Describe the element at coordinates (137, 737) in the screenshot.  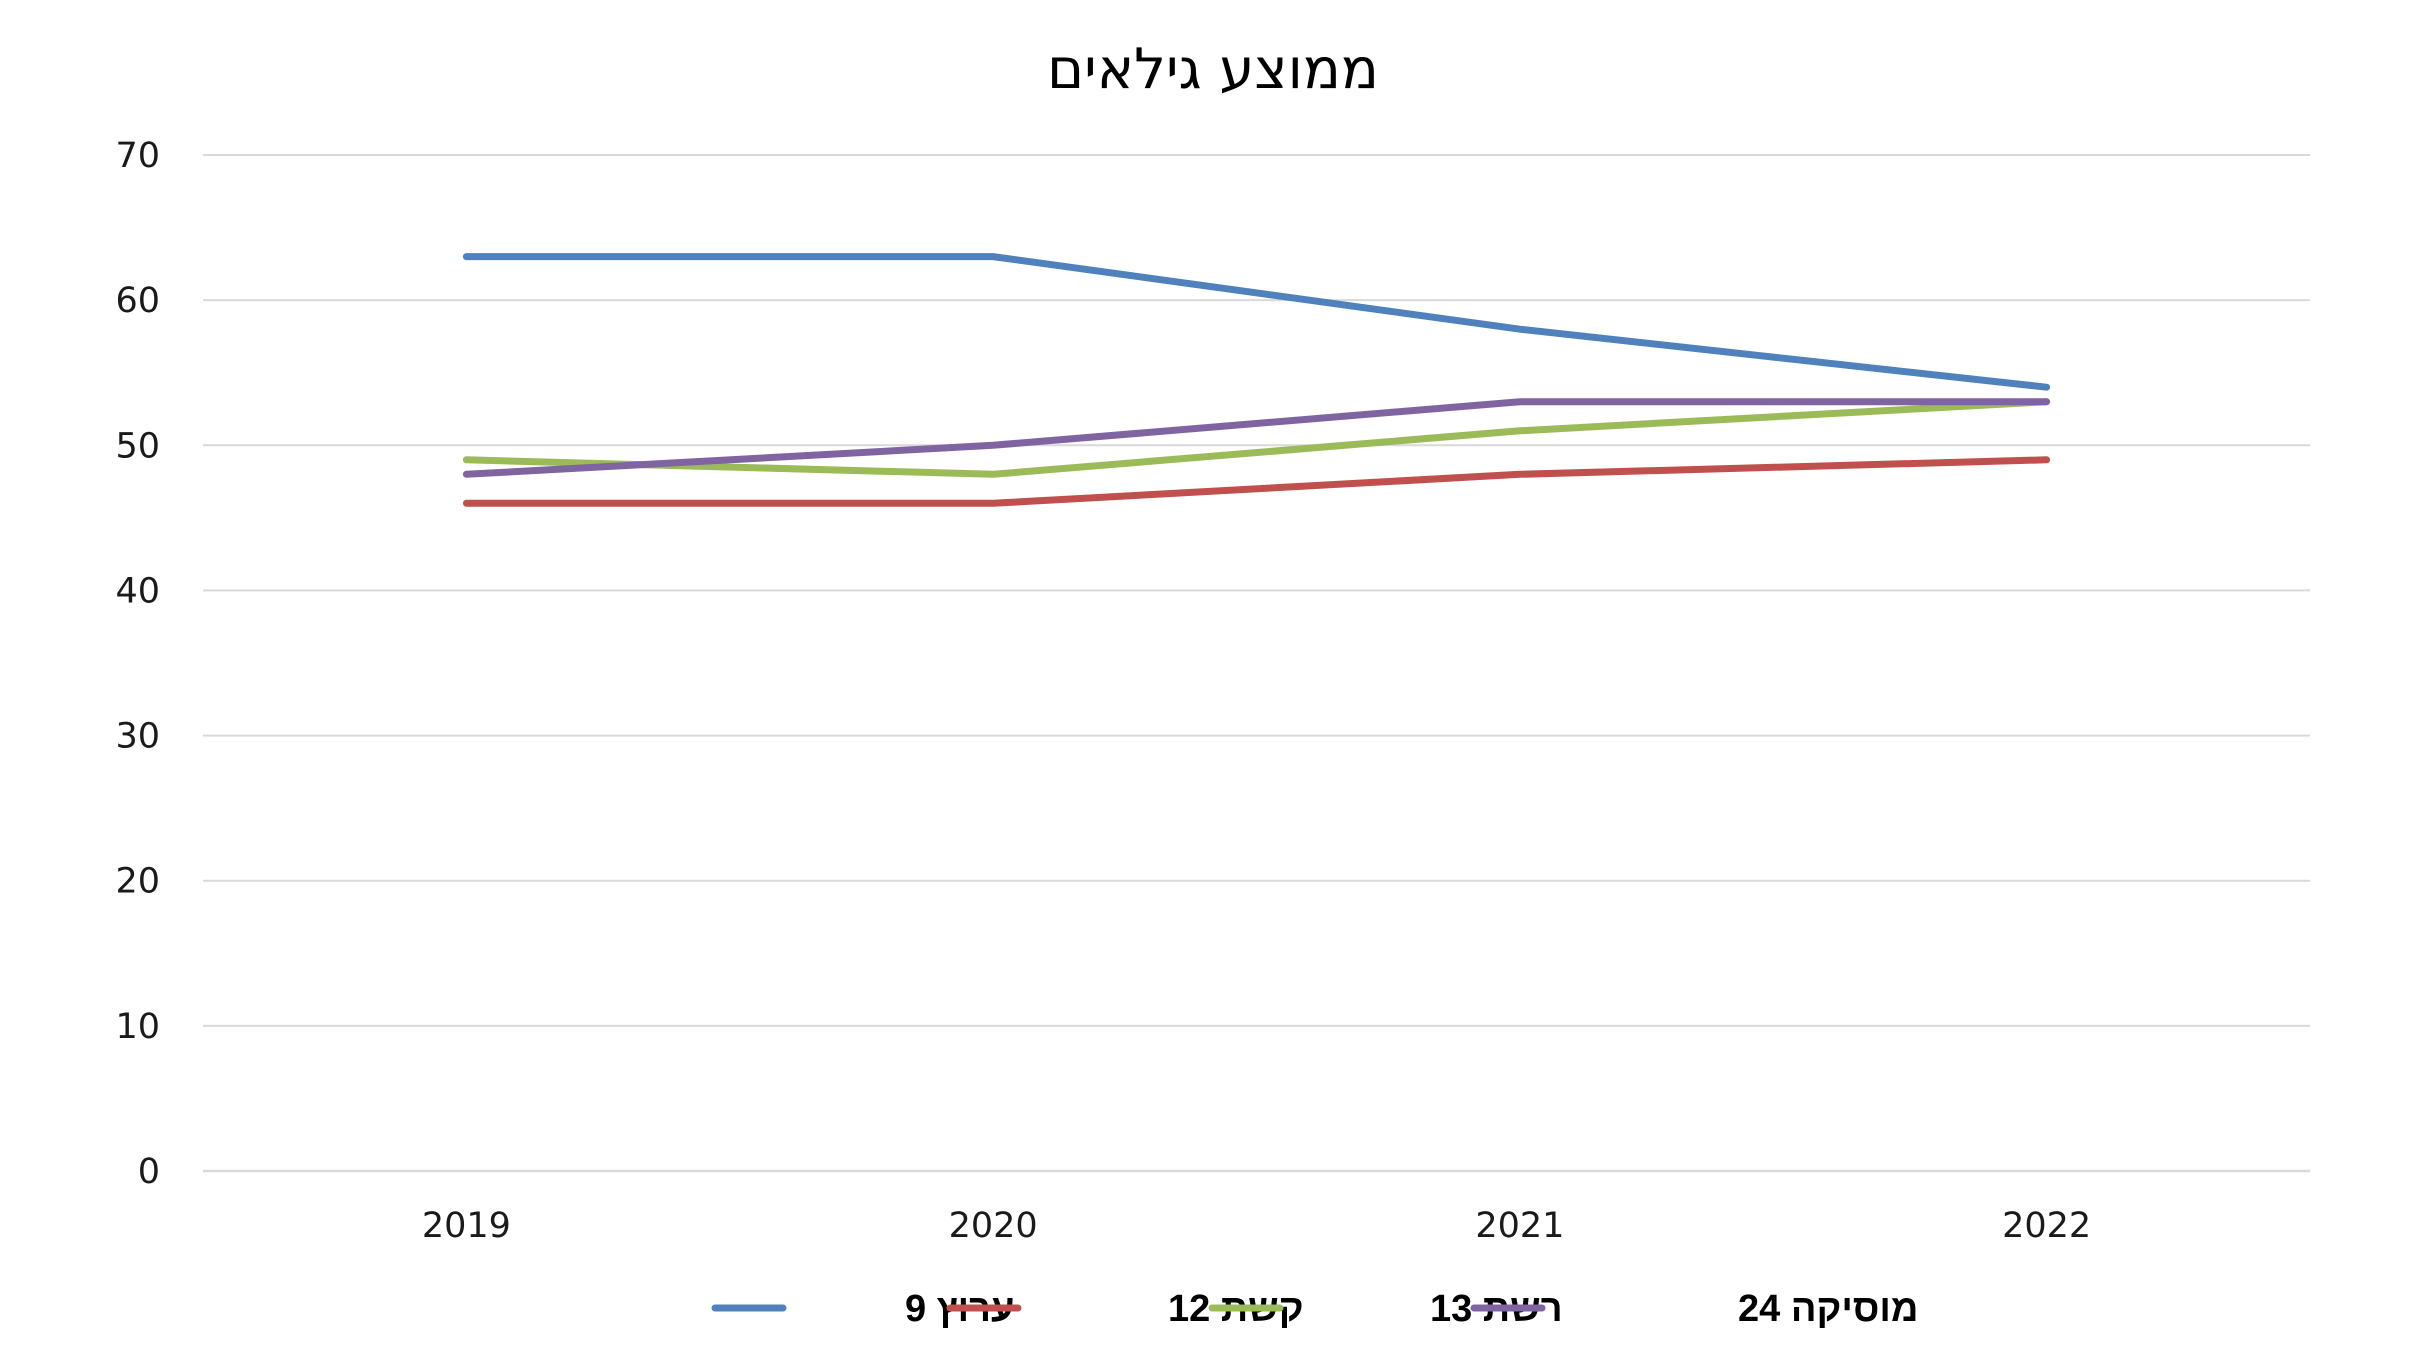
I see `y-tick-label: 30` at that location.